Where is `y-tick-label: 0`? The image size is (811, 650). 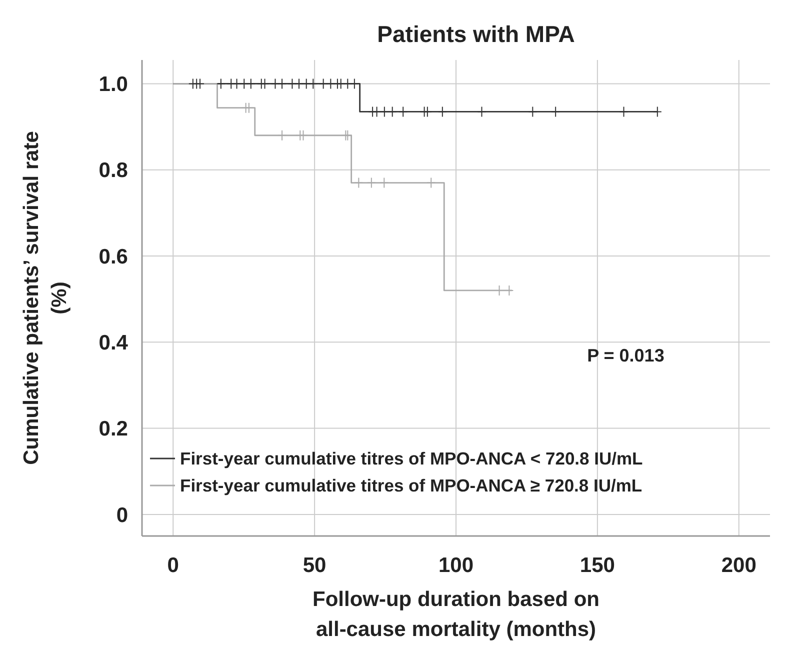 y-tick-label: 0 is located at coordinates (122, 515).